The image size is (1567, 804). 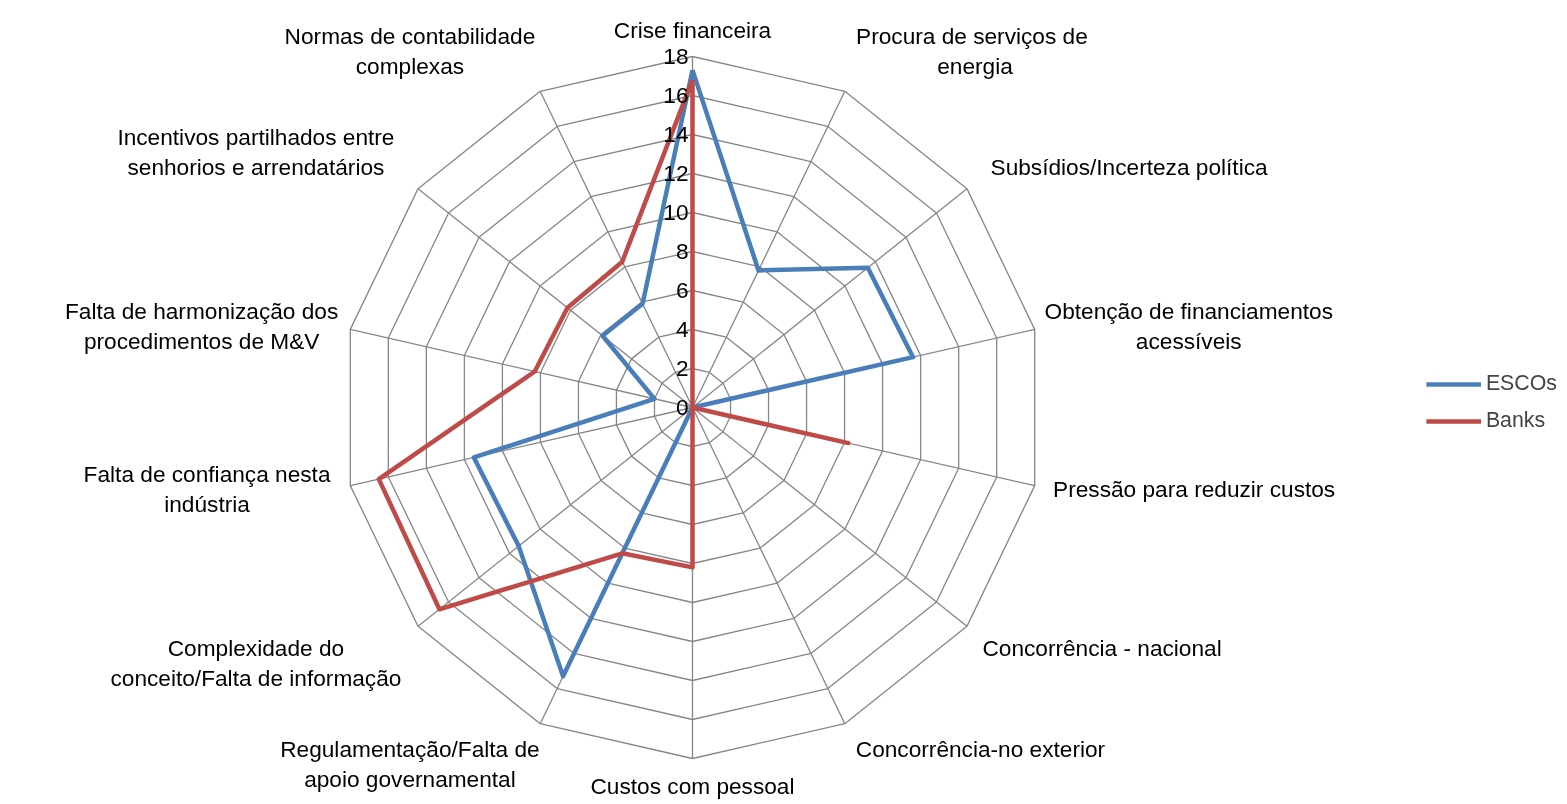 What do you see at coordinates (256, 152) in the screenshot?
I see `spoke-label: Incentivos partilhados entre senhorios e arrendatários` at bounding box center [256, 152].